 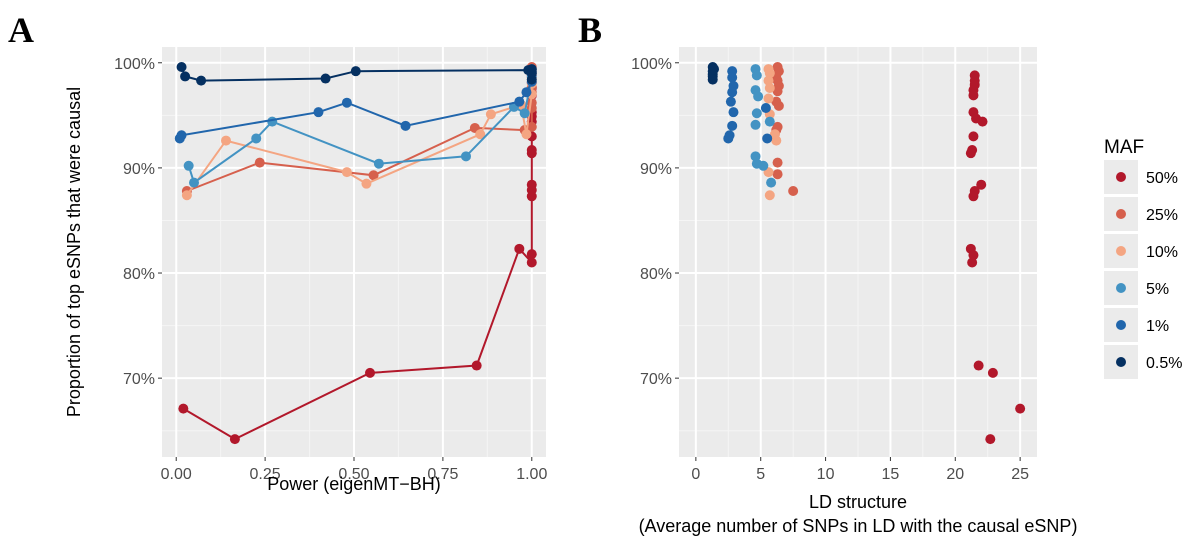 I want to click on panel-b-label: B, so click(x=590, y=30).